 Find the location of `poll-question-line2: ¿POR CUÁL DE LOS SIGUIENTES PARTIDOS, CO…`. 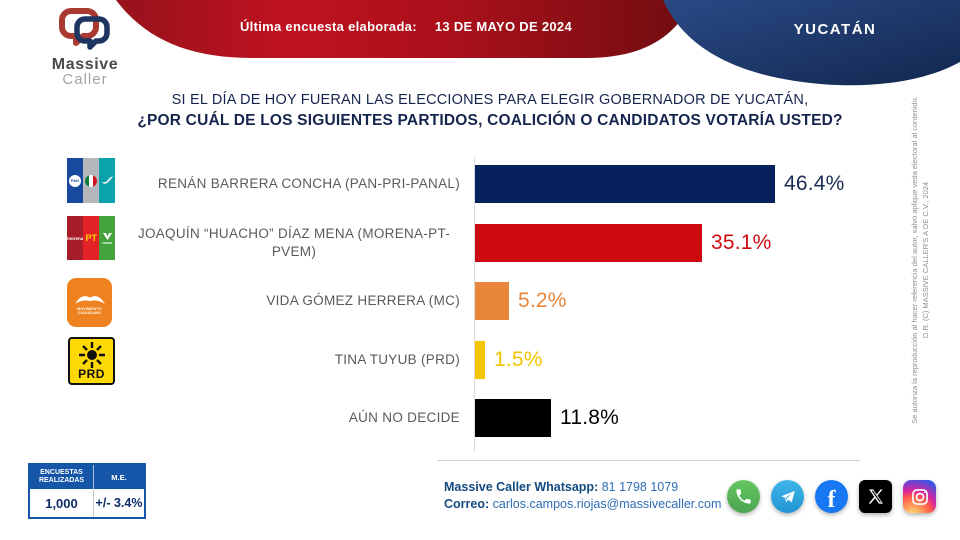

poll-question-line2: ¿POR CUÁL DE LOS SIGUIENTES PARTIDOS, CO… is located at coordinates (490, 120).